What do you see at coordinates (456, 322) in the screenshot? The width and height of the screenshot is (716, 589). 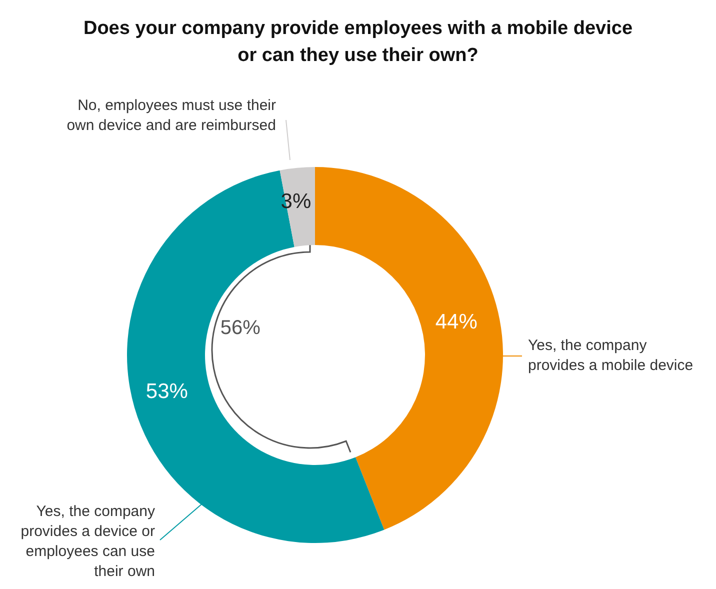 I see `data-label: 44%` at bounding box center [456, 322].